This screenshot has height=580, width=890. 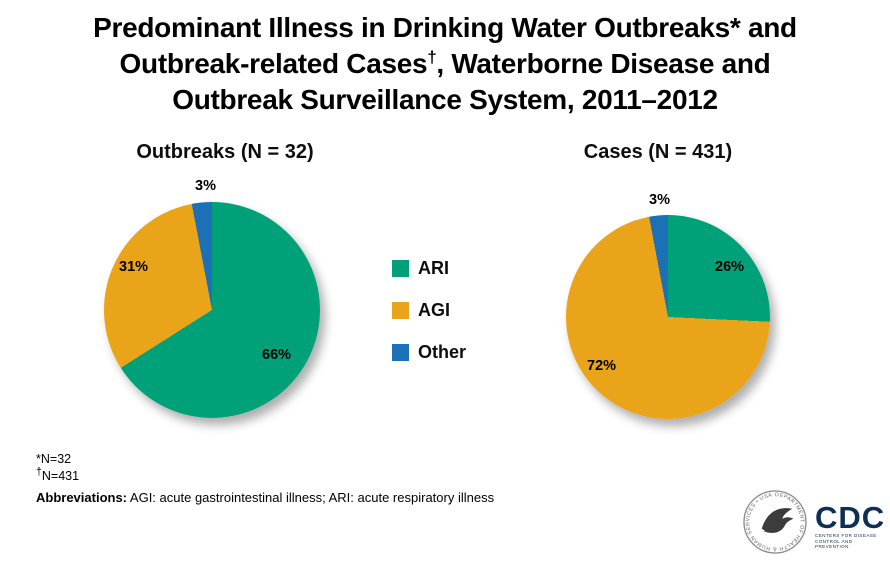 What do you see at coordinates (659, 200) in the screenshot?
I see `cases-other-percent-label: 3%` at bounding box center [659, 200].